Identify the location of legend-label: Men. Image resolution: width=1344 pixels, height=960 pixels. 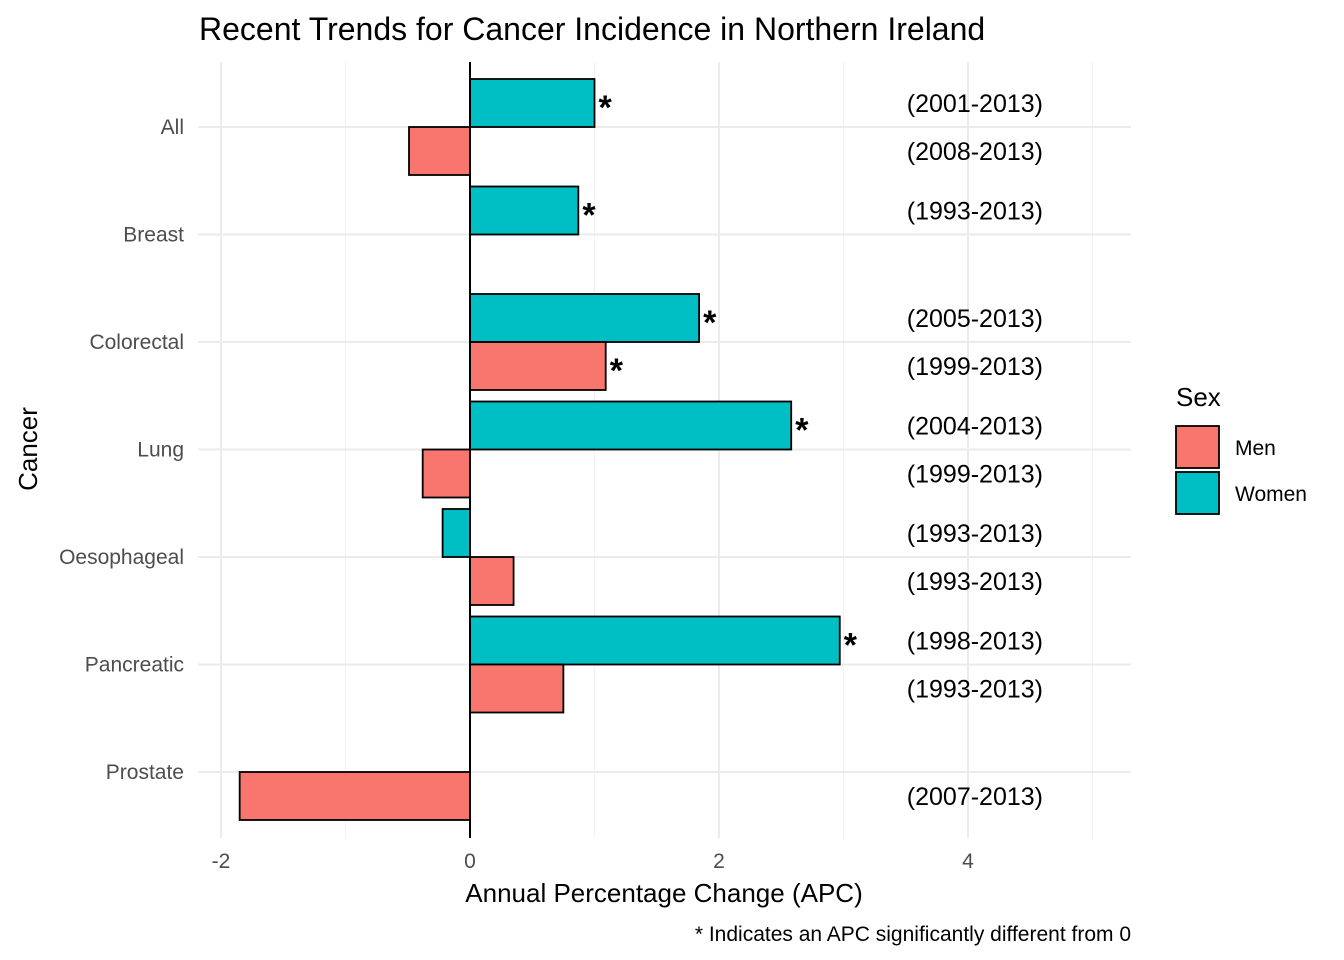
(1255, 448).